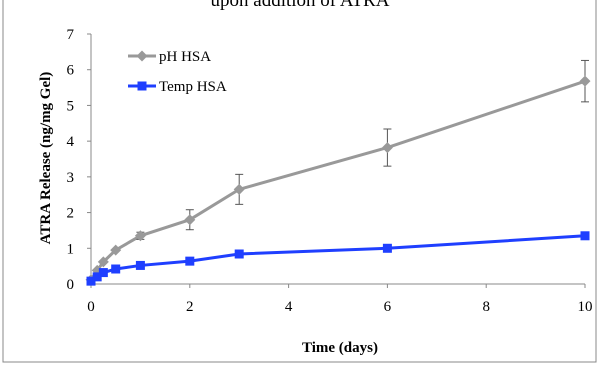  I want to click on y-axis-label: ATRA Release (ng/mg Gel), so click(46, 158).